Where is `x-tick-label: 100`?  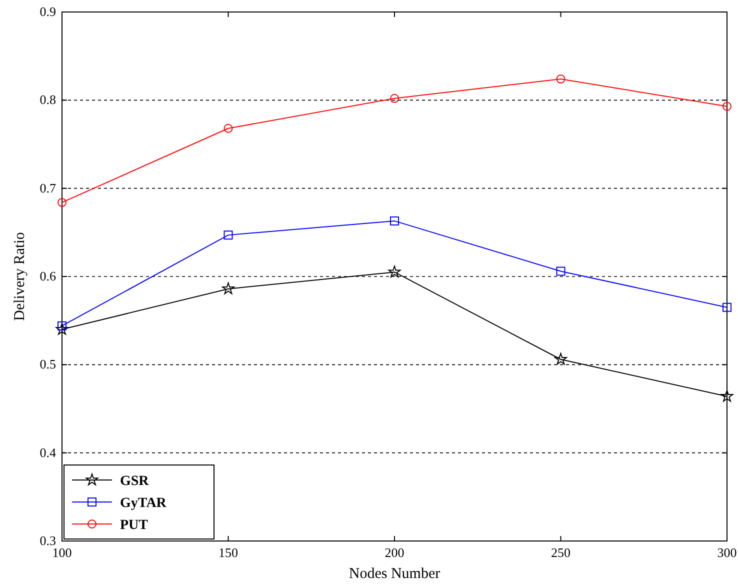
x-tick-label: 100 is located at coordinates (62, 552).